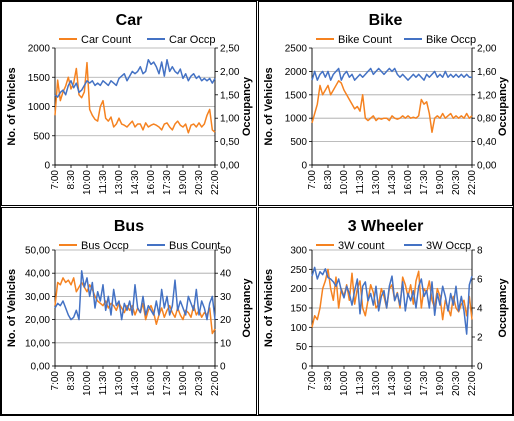 The image size is (514, 421). What do you see at coordinates (226, 251) in the screenshot?
I see `y2-tick-label: 50` at bounding box center [226, 251].